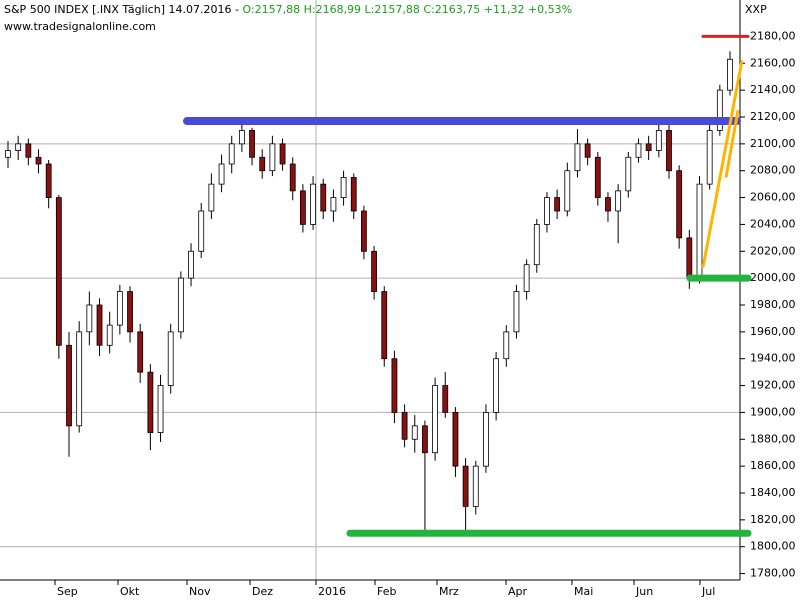 The image size is (800, 600). Describe the element at coordinates (386, 591) in the screenshot. I see `x-tick-label: Feb` at that location.